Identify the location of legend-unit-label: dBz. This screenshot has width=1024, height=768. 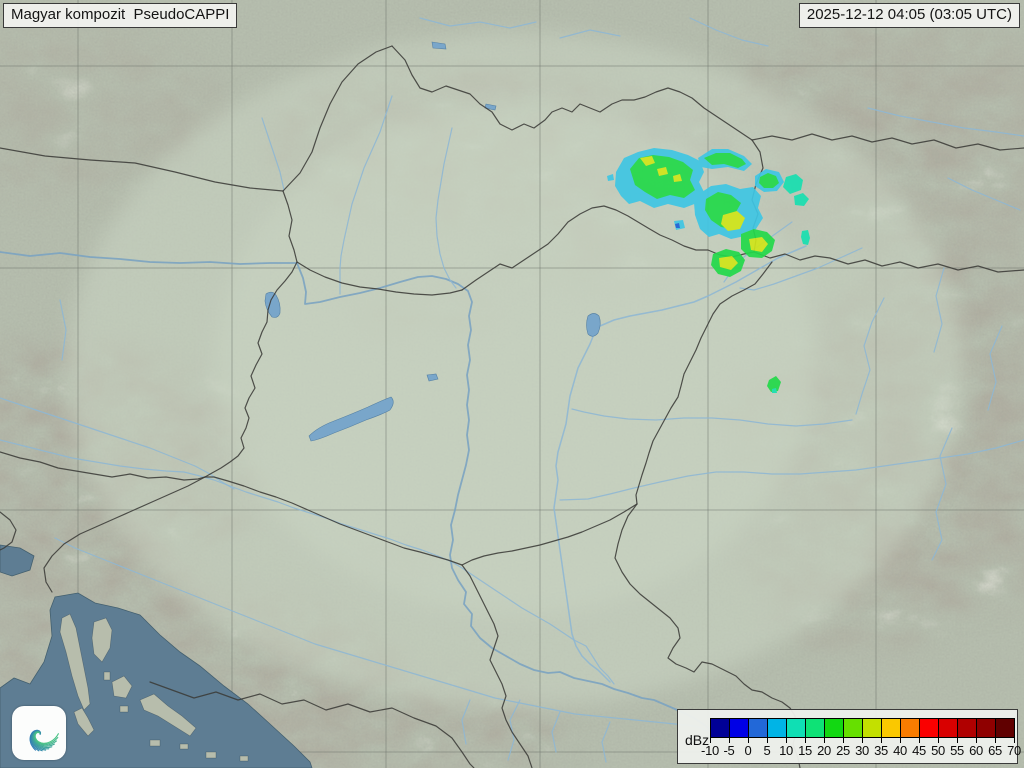
(697, 740).